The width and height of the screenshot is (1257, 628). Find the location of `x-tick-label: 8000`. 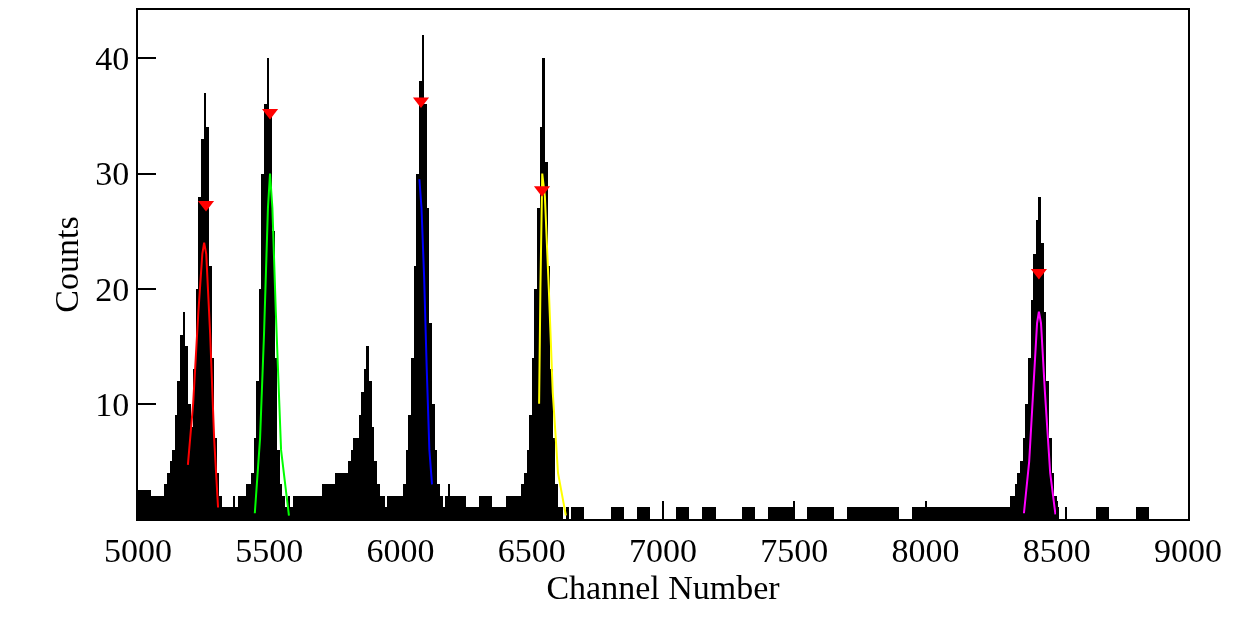

x-tick-label: 8000 is located at coordinates (925, 550).